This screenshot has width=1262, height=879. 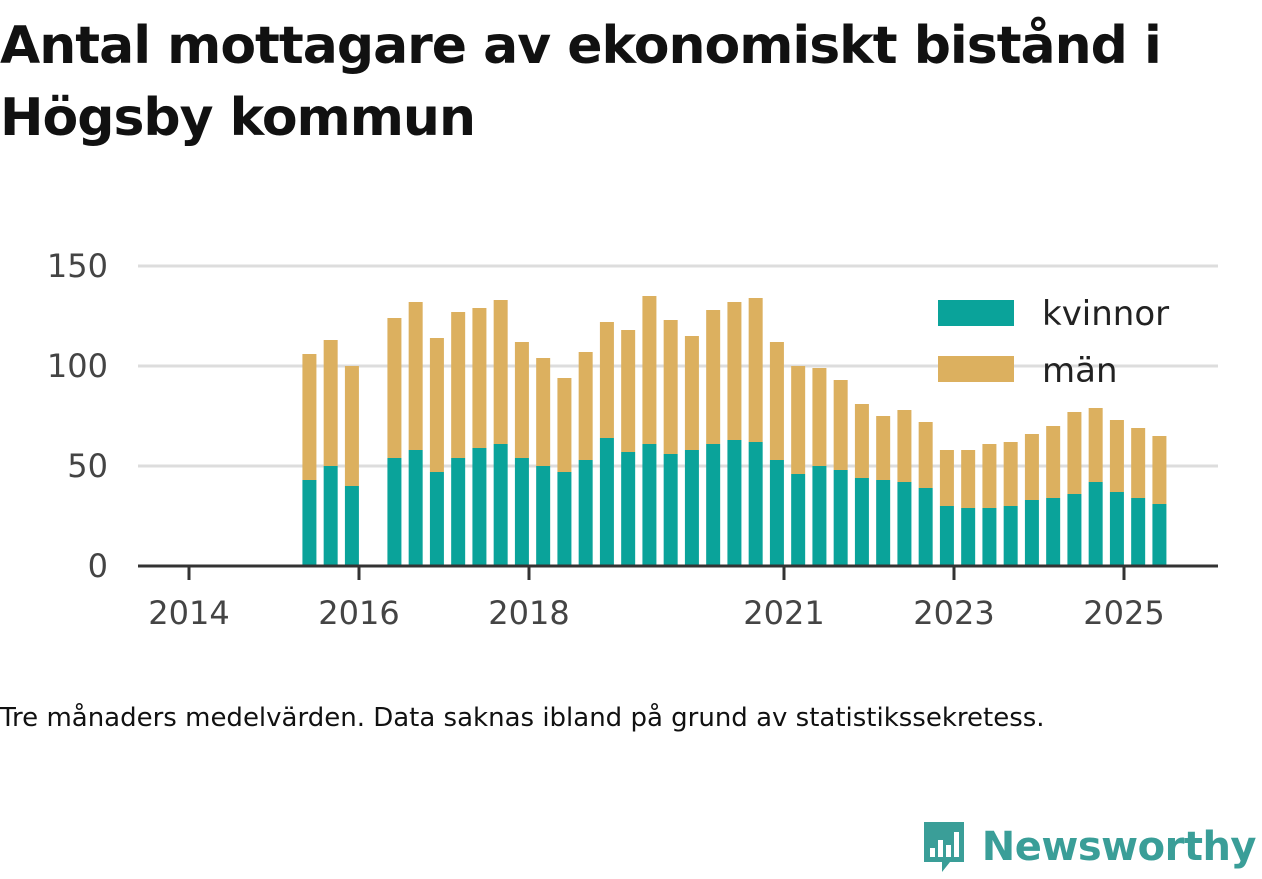 I want to click on x-tick-label: 2018, so click(x=528, y=613).